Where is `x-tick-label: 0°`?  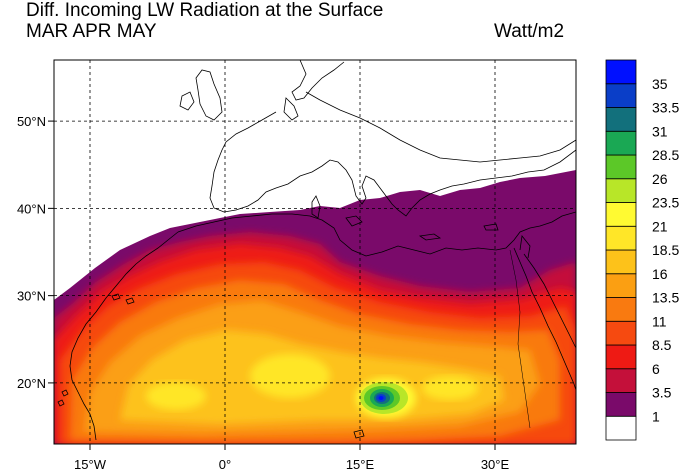 x-tick-label: 0° is located at coordinates (225, 464).